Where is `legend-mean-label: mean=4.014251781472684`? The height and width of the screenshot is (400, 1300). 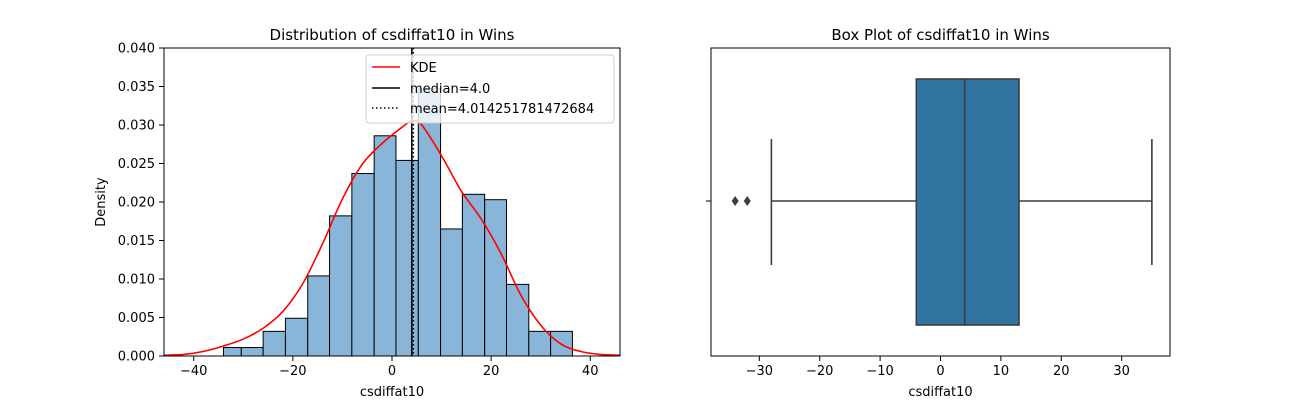
legend-mean-label: mean=4.014251781472684 is located at coordinates (502, 109).